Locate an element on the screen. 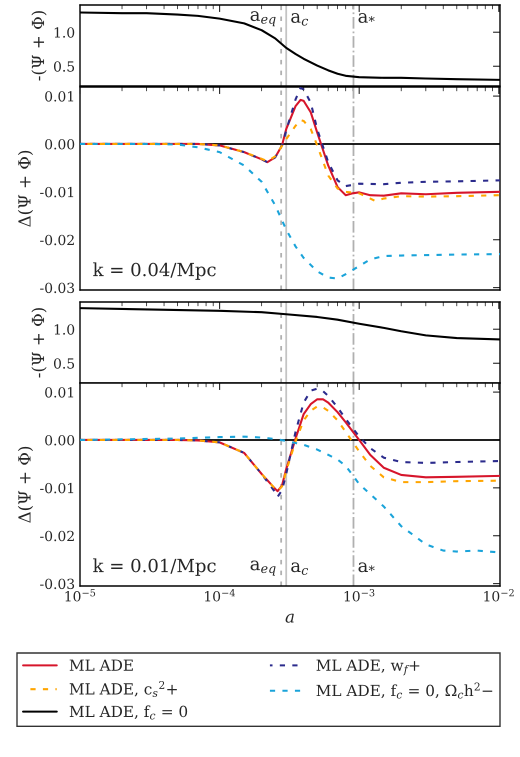  x-tick-label: 10$^{−4}$ is located at coordinates (220, 595).